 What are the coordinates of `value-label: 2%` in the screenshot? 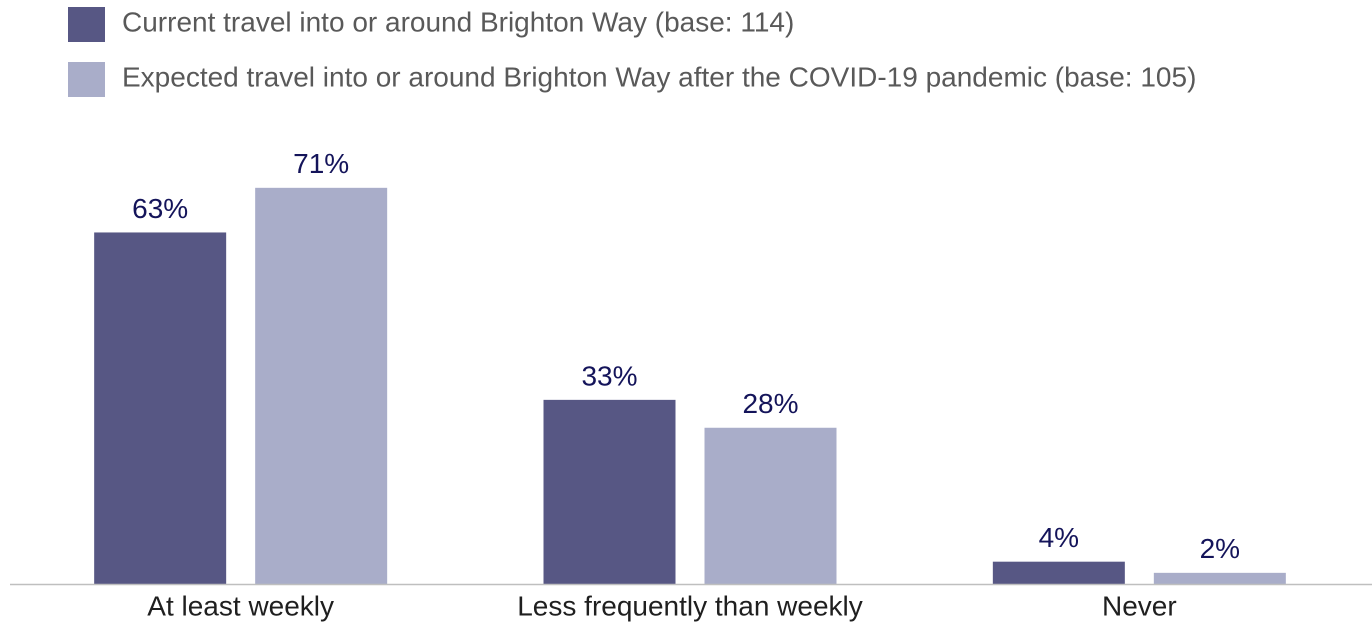 It's located at (1220, 548).